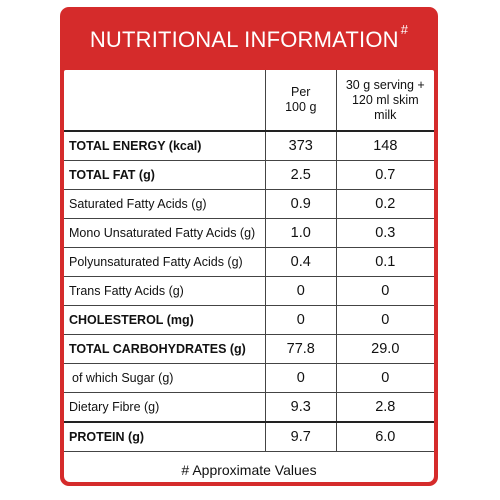  What do you see at coordinates (384, 262) in the screenshot?
I see `row-value-serving: 0.1` at bounding box center [384, 262].